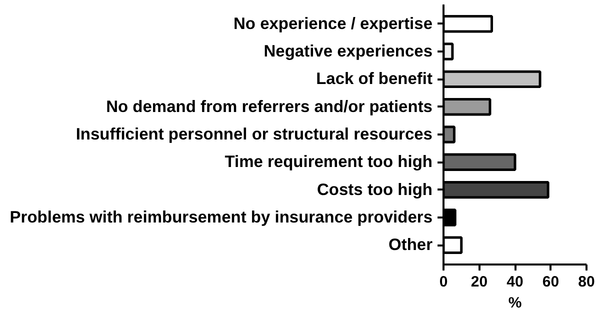 Image resolution: width=596 pixels, height=314 pixels. Describe the element at coordinates (332, 23) in the screenshot. I see `y-tick-label: No experience / expertise` at that location.